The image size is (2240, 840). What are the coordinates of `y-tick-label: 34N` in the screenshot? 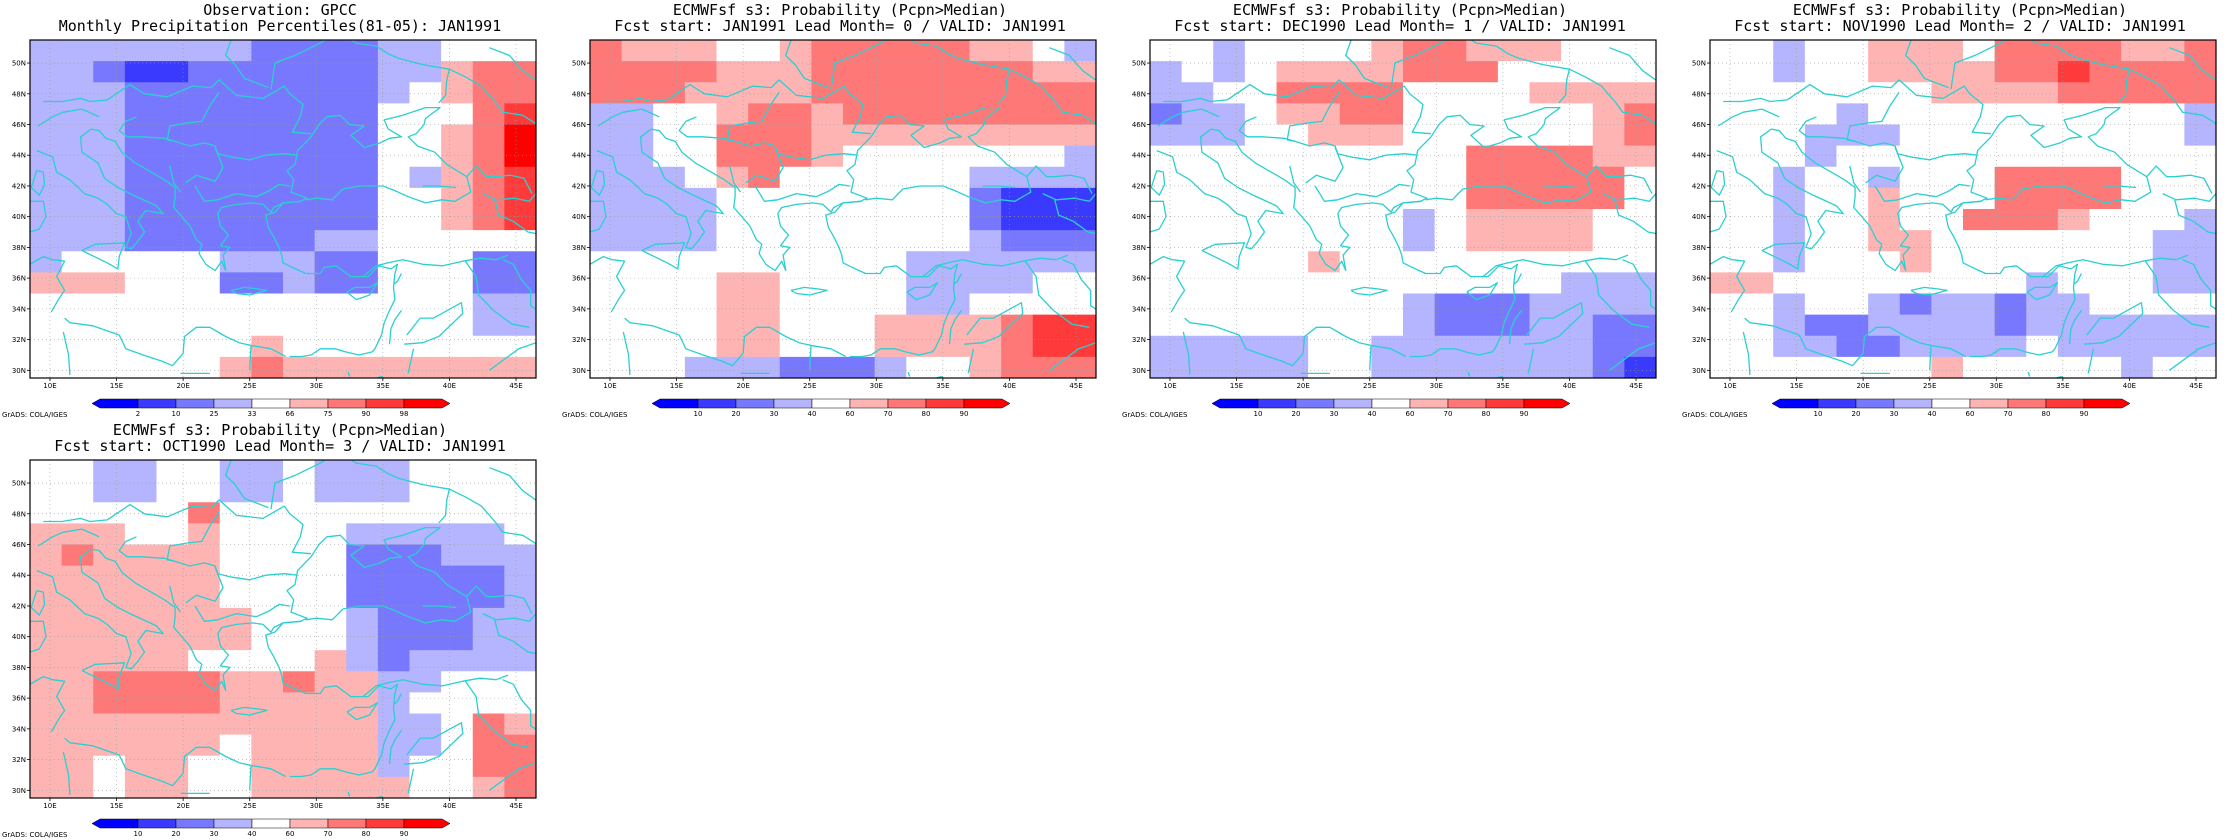 It's located at (1139, 309).